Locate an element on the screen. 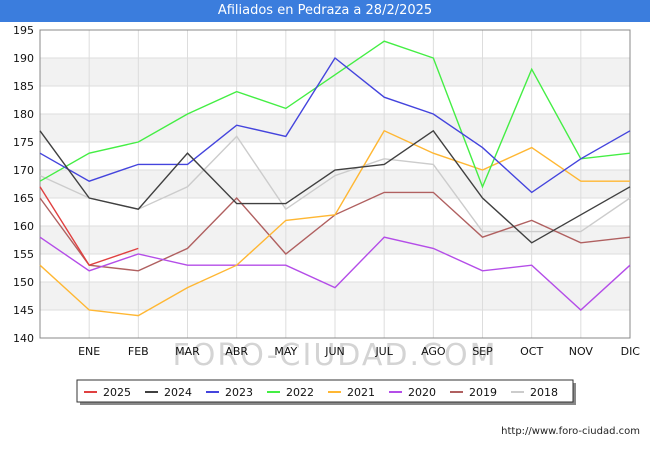 Image resolution: width=650 pixels, height=450 pixels. legend-label-2023: 2023 is located at coordinates (239, 392).